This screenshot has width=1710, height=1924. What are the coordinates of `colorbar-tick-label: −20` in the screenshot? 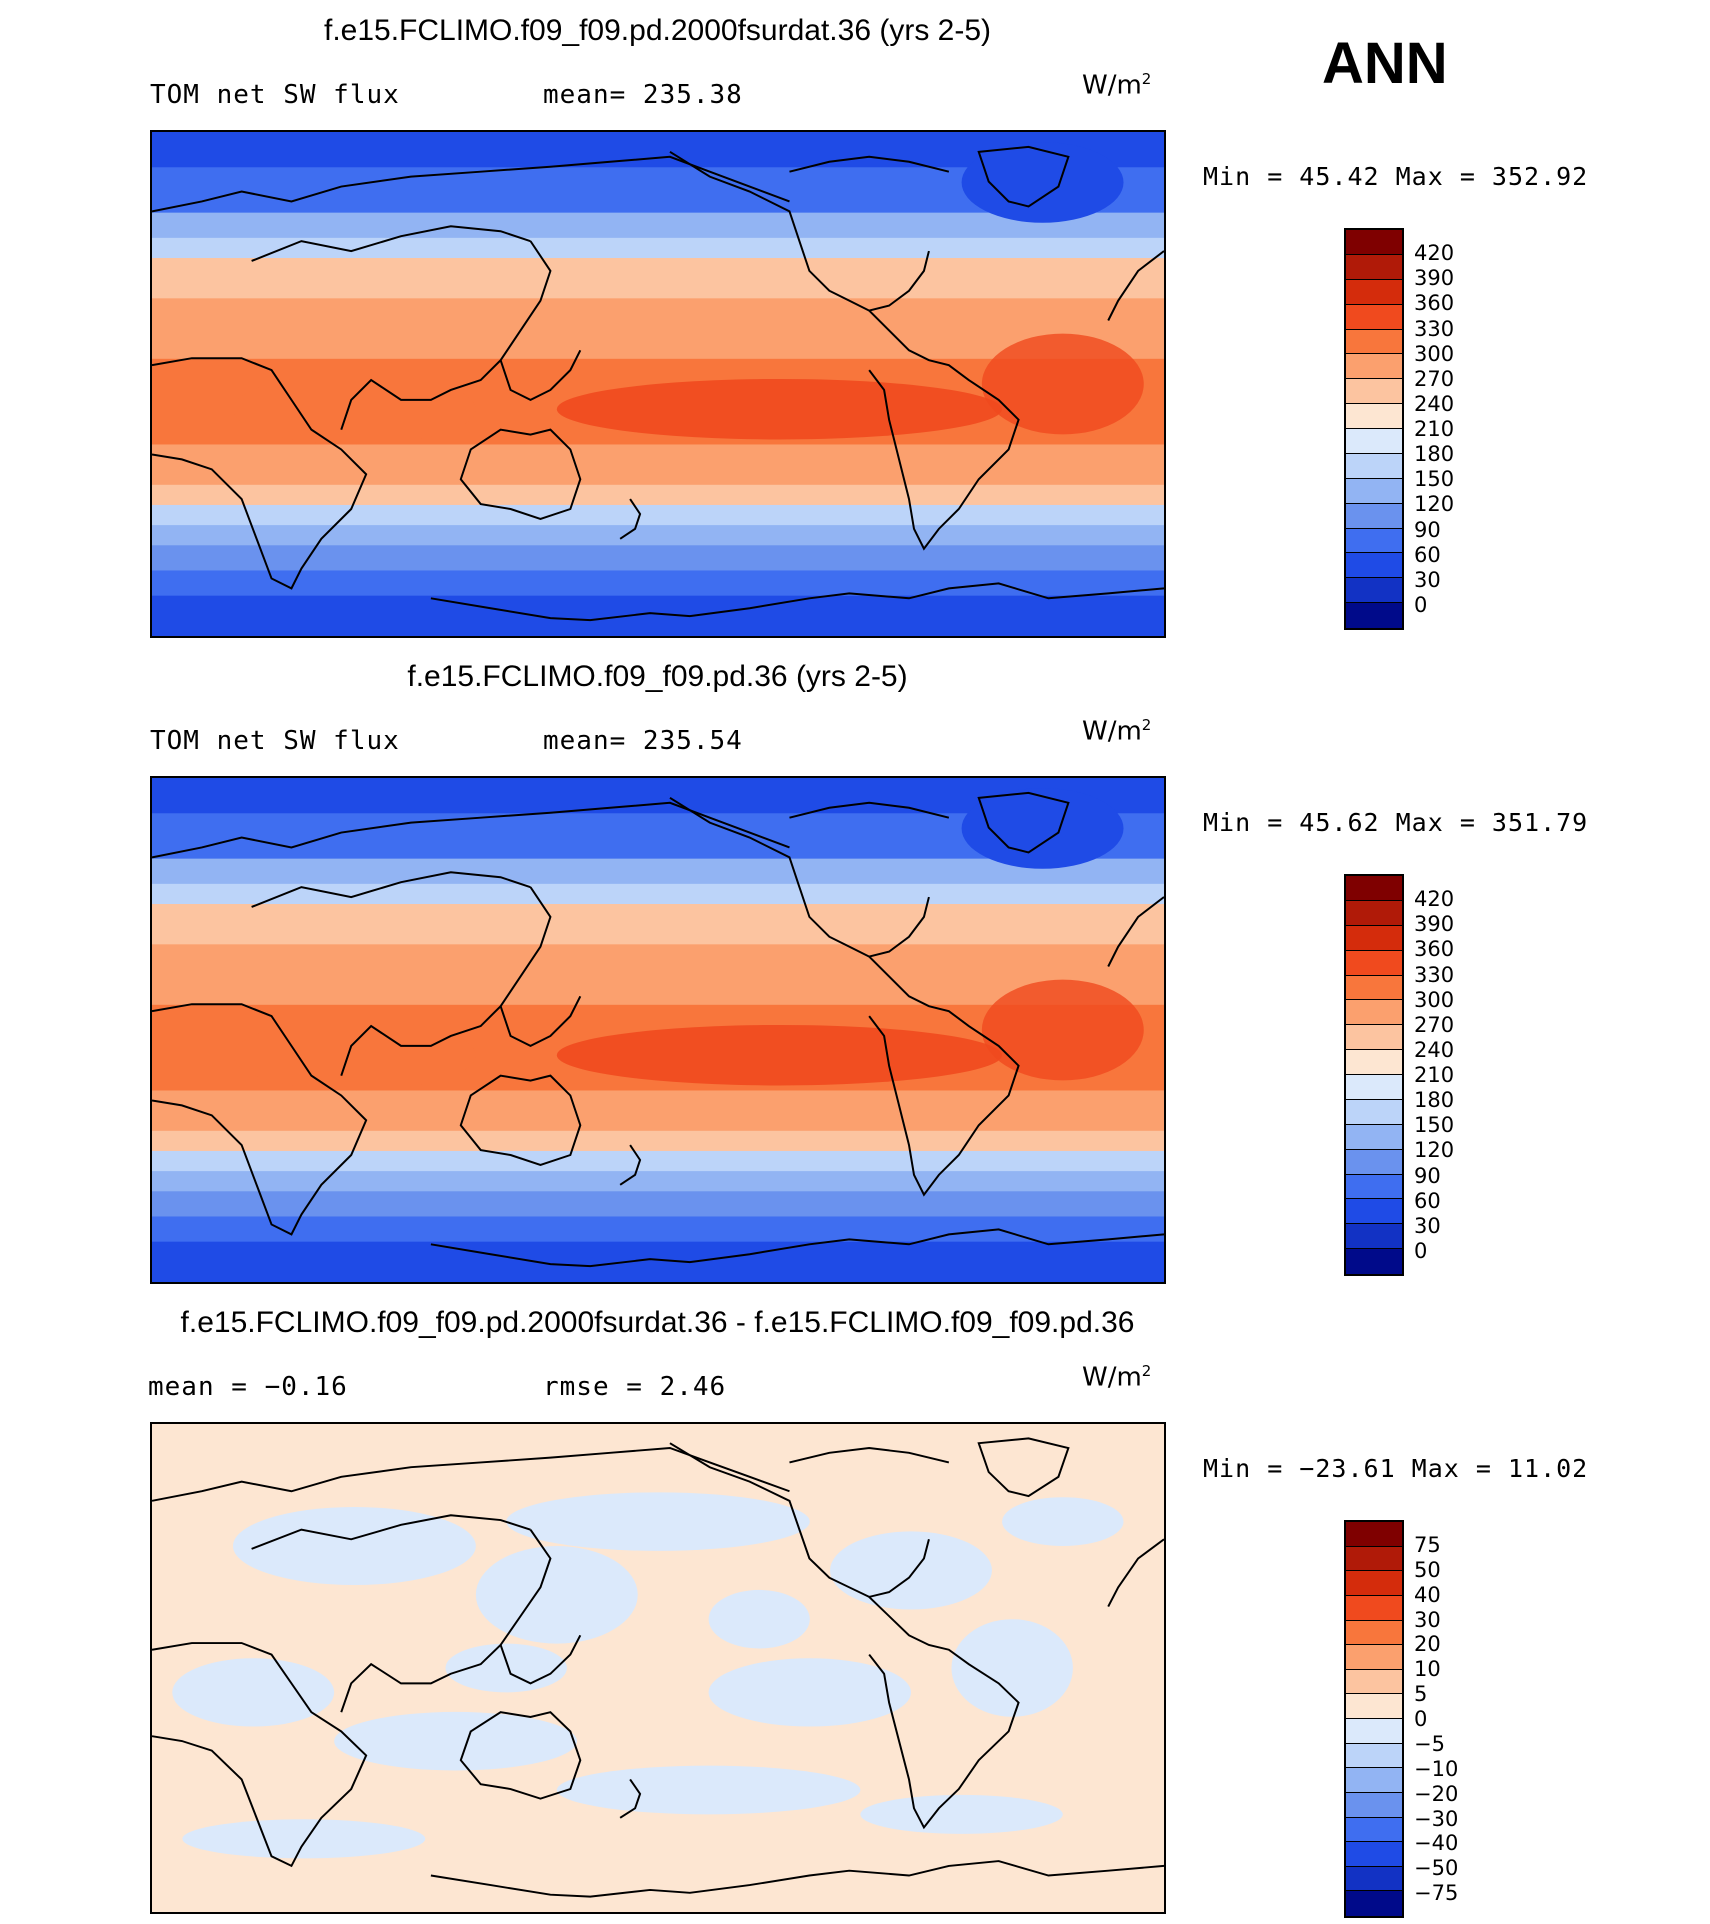 It's located at (1436, 1793).